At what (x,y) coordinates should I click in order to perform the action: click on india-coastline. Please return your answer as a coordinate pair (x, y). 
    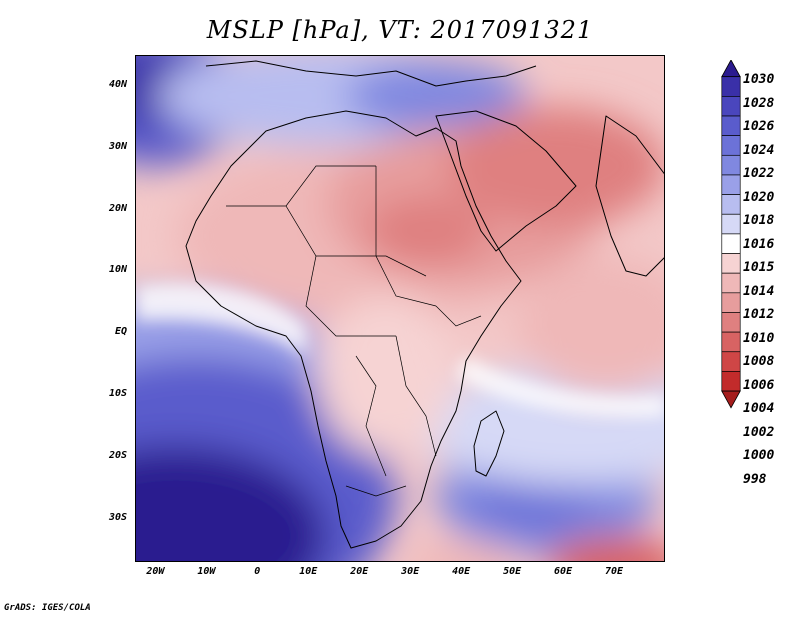
    Looking at the image, I should click on (629, 196).